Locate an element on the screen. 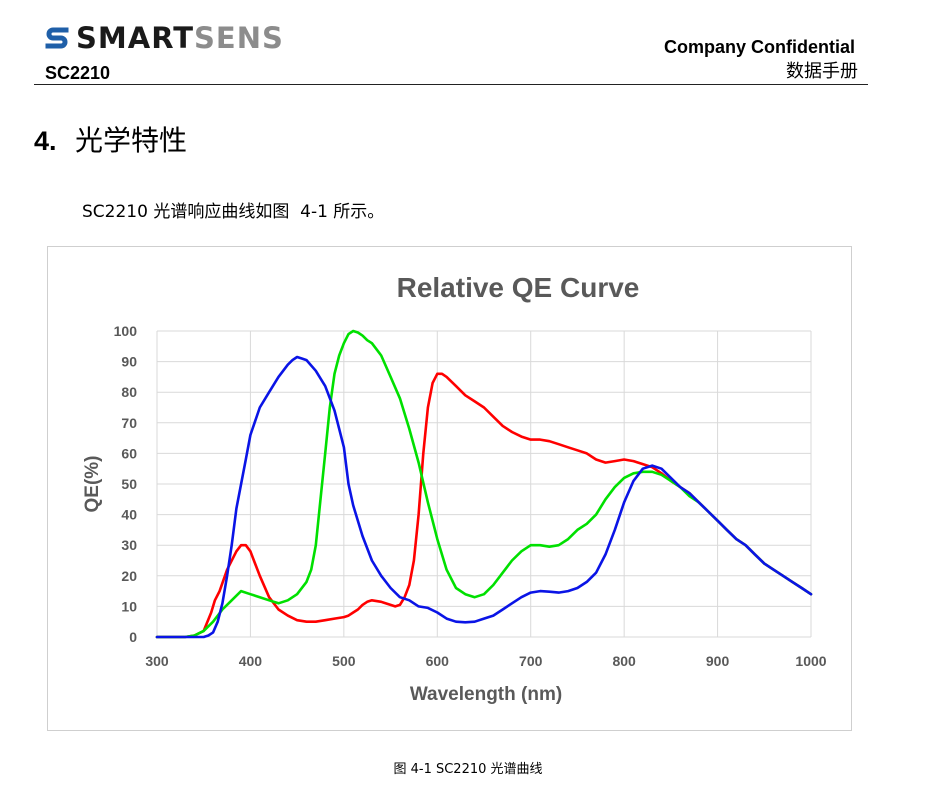  y-tick-label: 60 is located at coordinates (129, 453).